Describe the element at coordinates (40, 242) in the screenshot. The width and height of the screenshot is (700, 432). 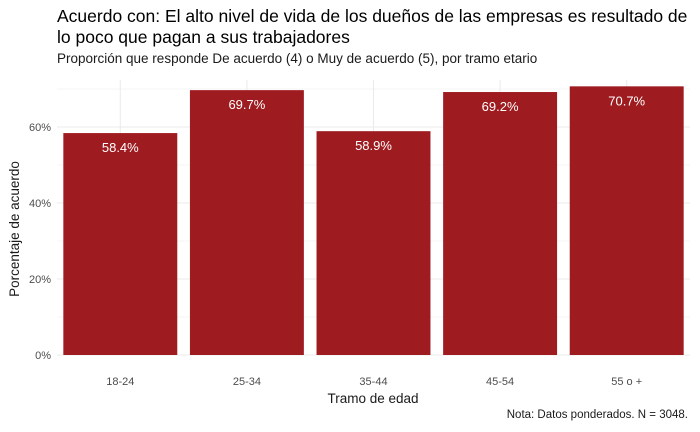
I see `y-axis-ticks: 0% 20% 40% 60%` at that location.